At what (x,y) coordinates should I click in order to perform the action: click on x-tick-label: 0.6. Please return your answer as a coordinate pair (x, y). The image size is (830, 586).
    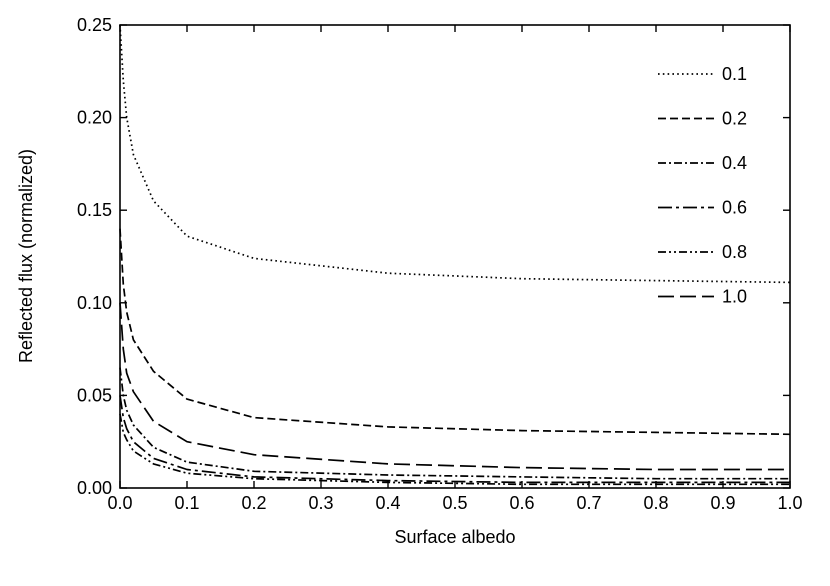
    Looking at the image, I should click on (521, 503).